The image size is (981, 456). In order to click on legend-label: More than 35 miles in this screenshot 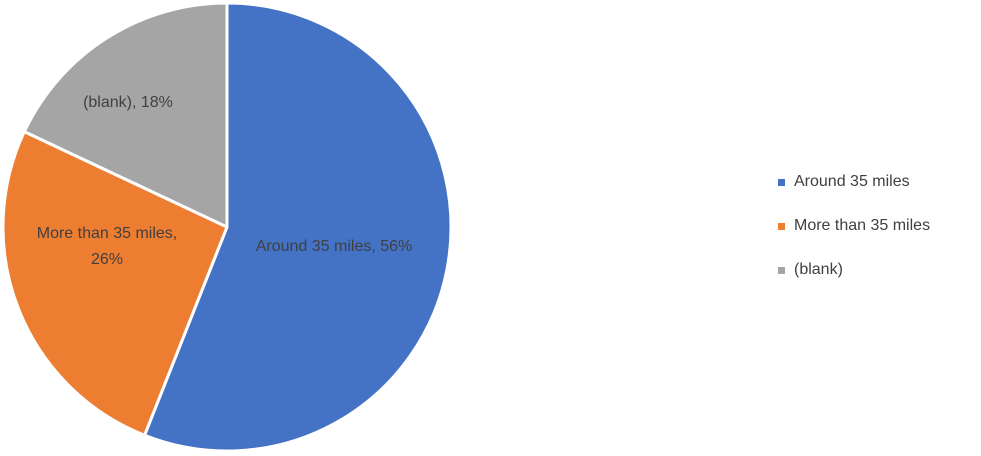, I will do `click(862, 225)`.